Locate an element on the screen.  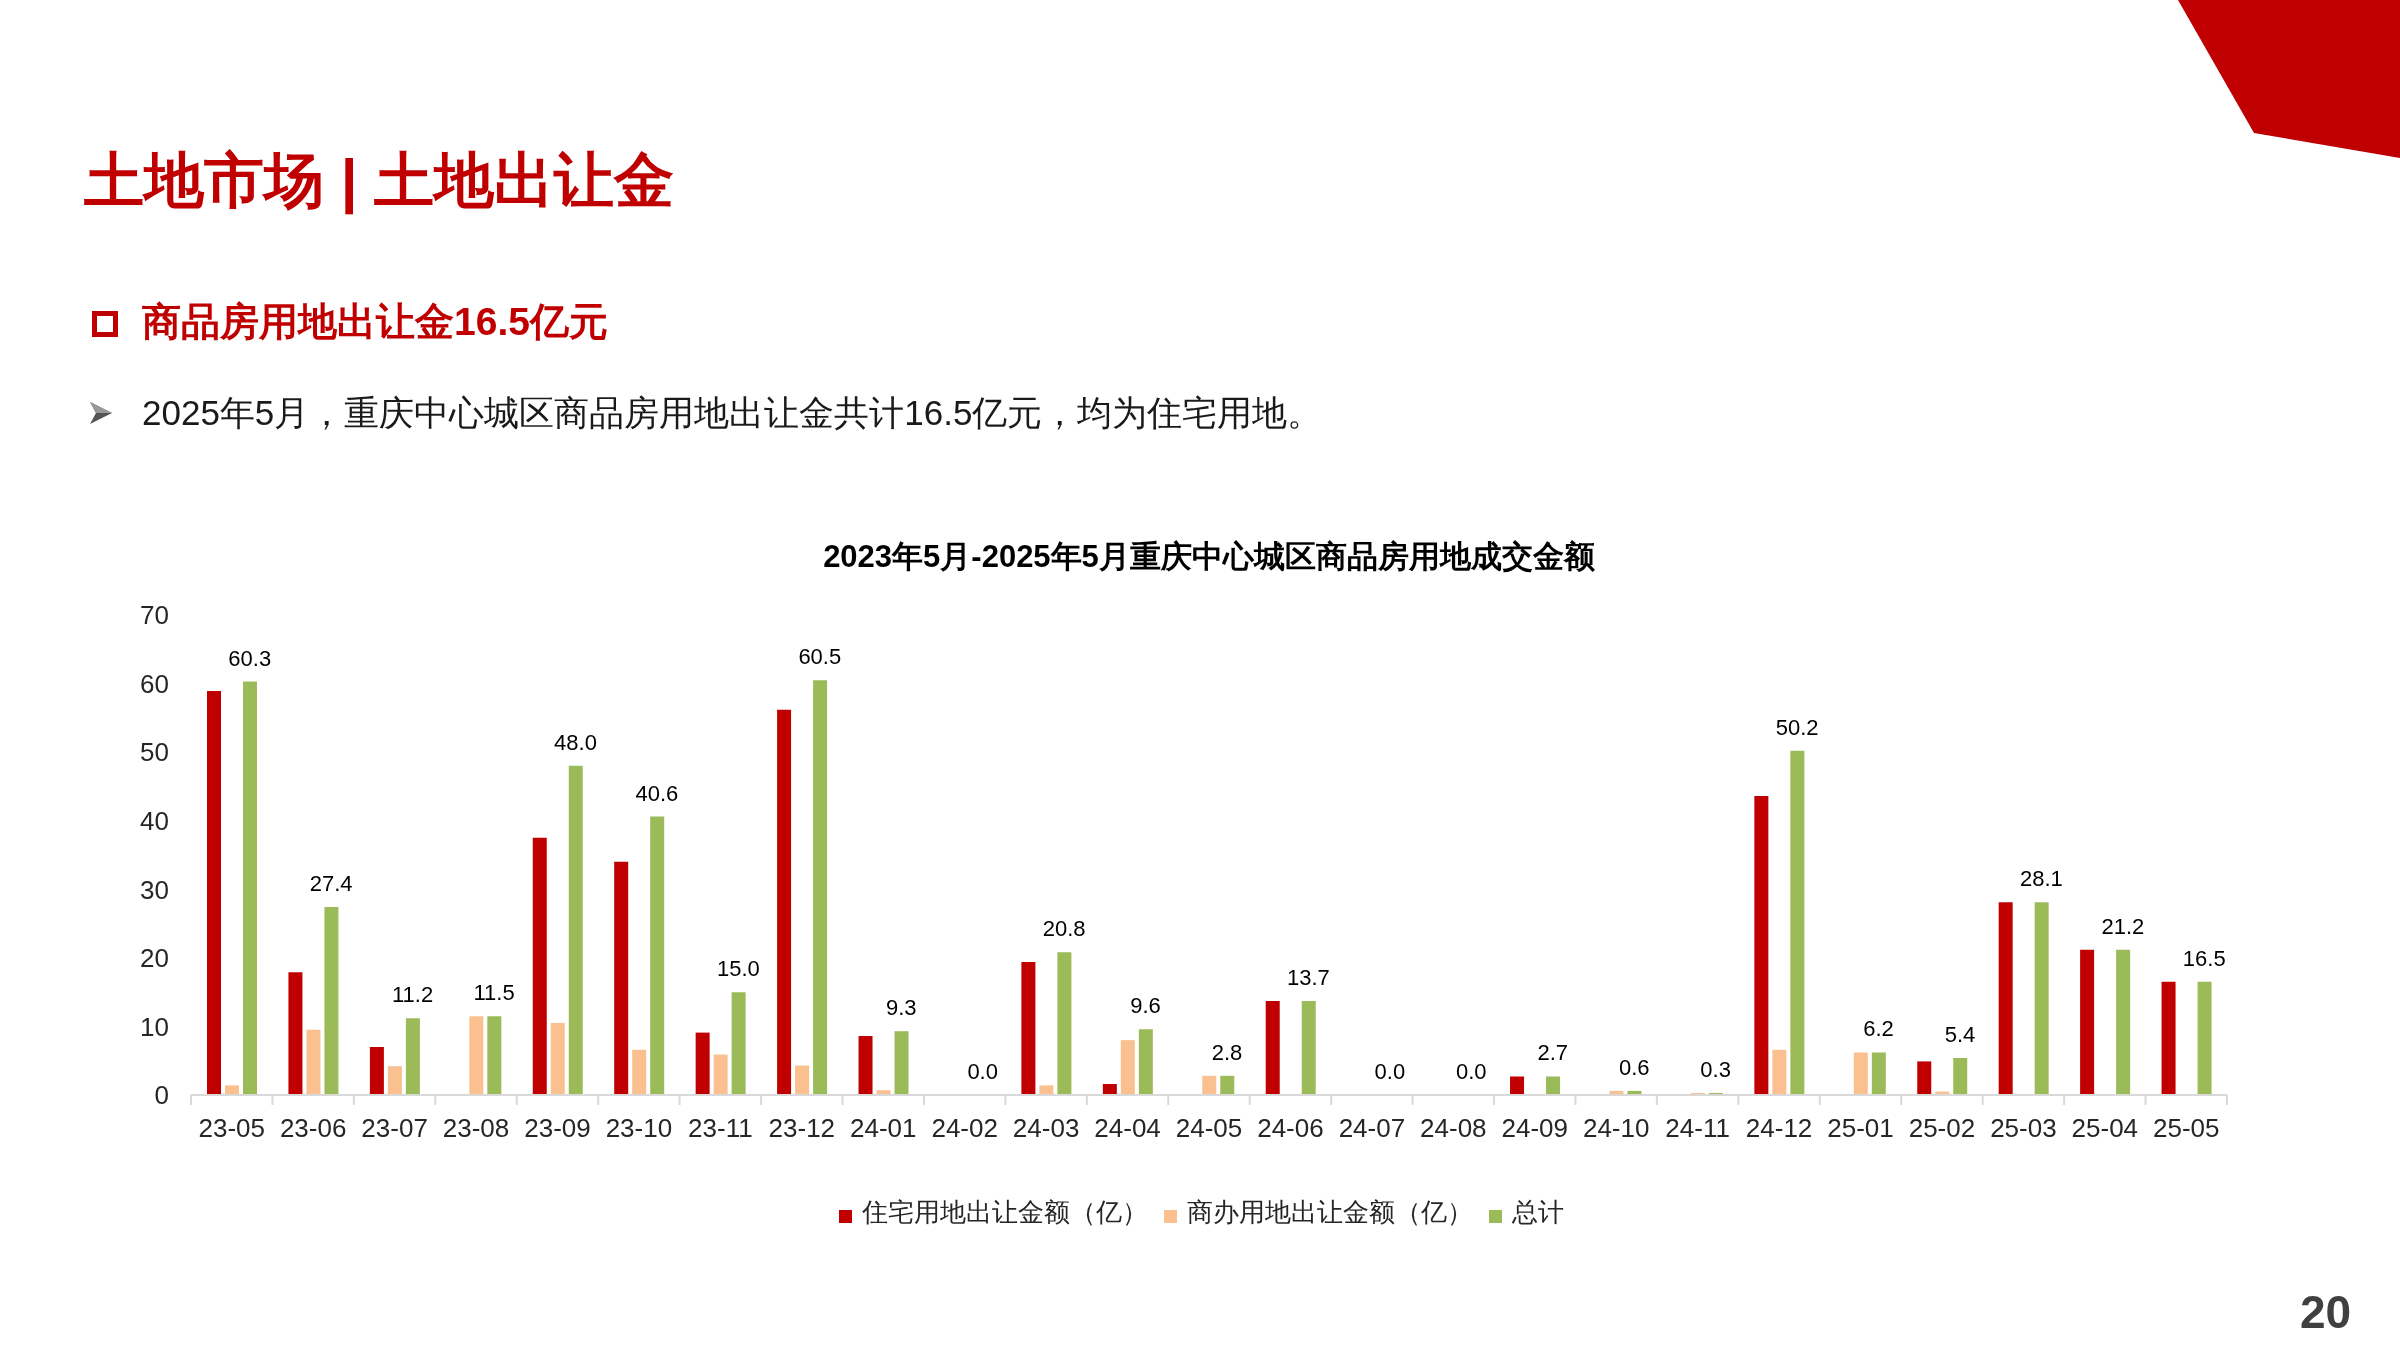
y-tick-label: 20 is located at coordinates (154, 958).